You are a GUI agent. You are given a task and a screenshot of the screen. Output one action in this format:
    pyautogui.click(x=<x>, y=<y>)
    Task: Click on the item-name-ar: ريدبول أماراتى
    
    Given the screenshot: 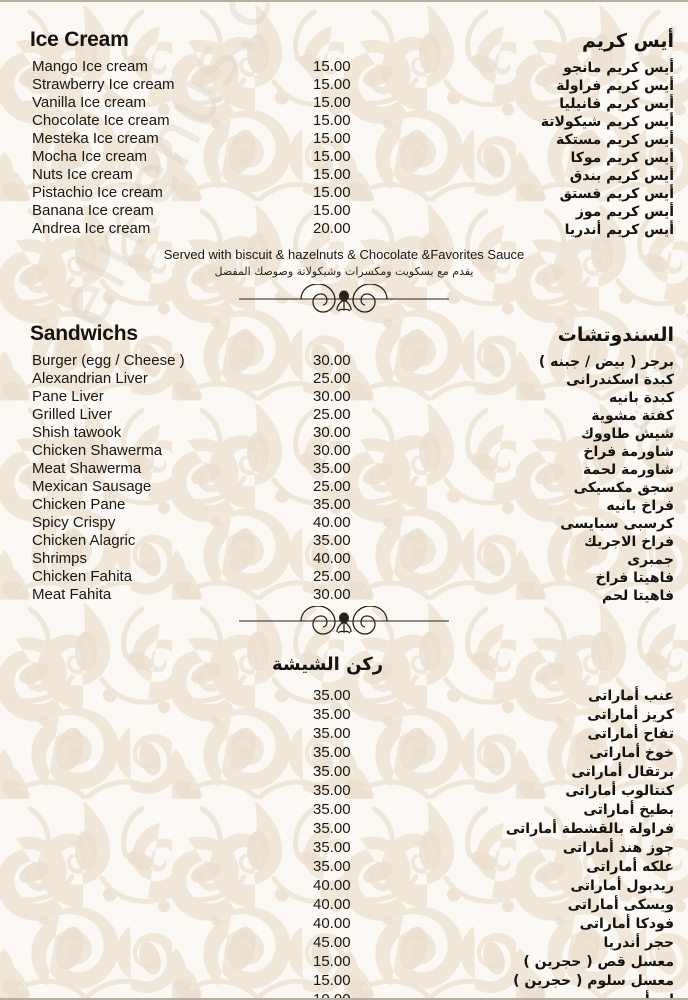 What is the action you would take?
    pyautogui.click(x=622, y=886)
    